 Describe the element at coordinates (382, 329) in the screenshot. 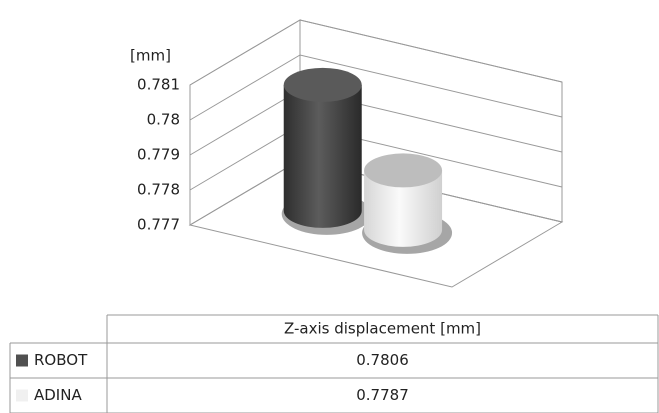

I see `table-header: Z-axis displacement [mm]` at that location.